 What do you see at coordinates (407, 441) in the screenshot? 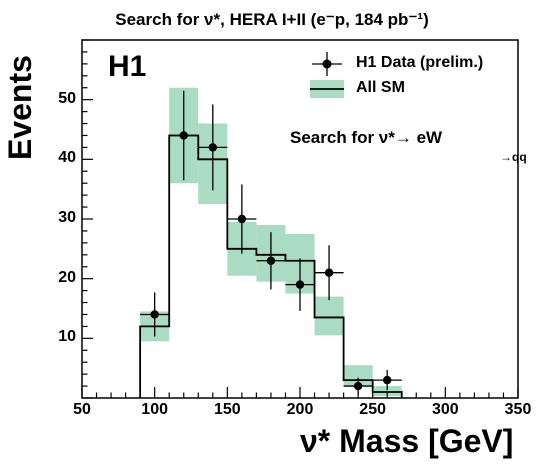
I see `x-axis-label: ν* Mass [GeV]` at bounding box center [407, 441].